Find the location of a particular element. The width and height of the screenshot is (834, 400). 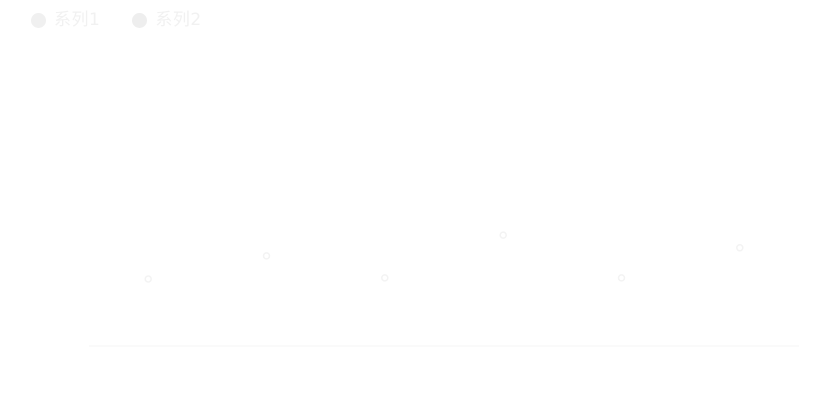

legend: 系列1 系列2 is located at coordinates (116, 20).